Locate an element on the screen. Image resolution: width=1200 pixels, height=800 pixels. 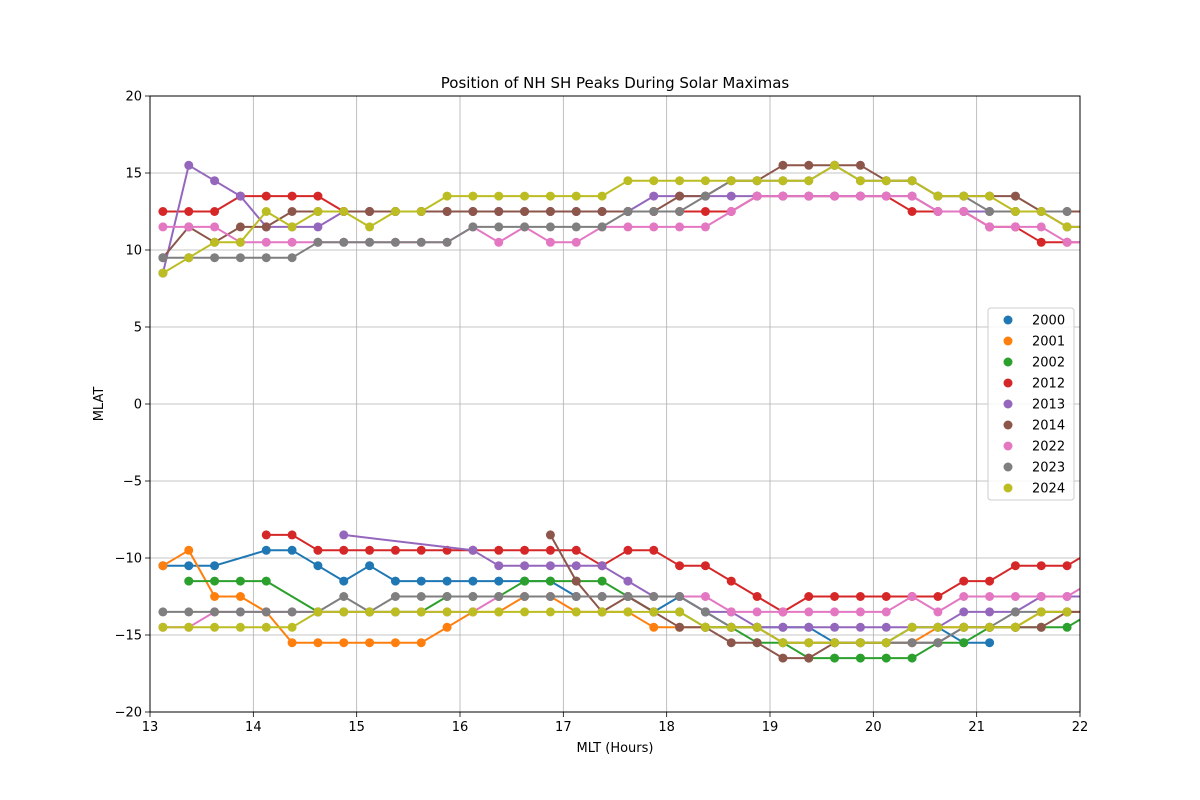
legend-item: 2001 is located at coordinates (1034, 342).